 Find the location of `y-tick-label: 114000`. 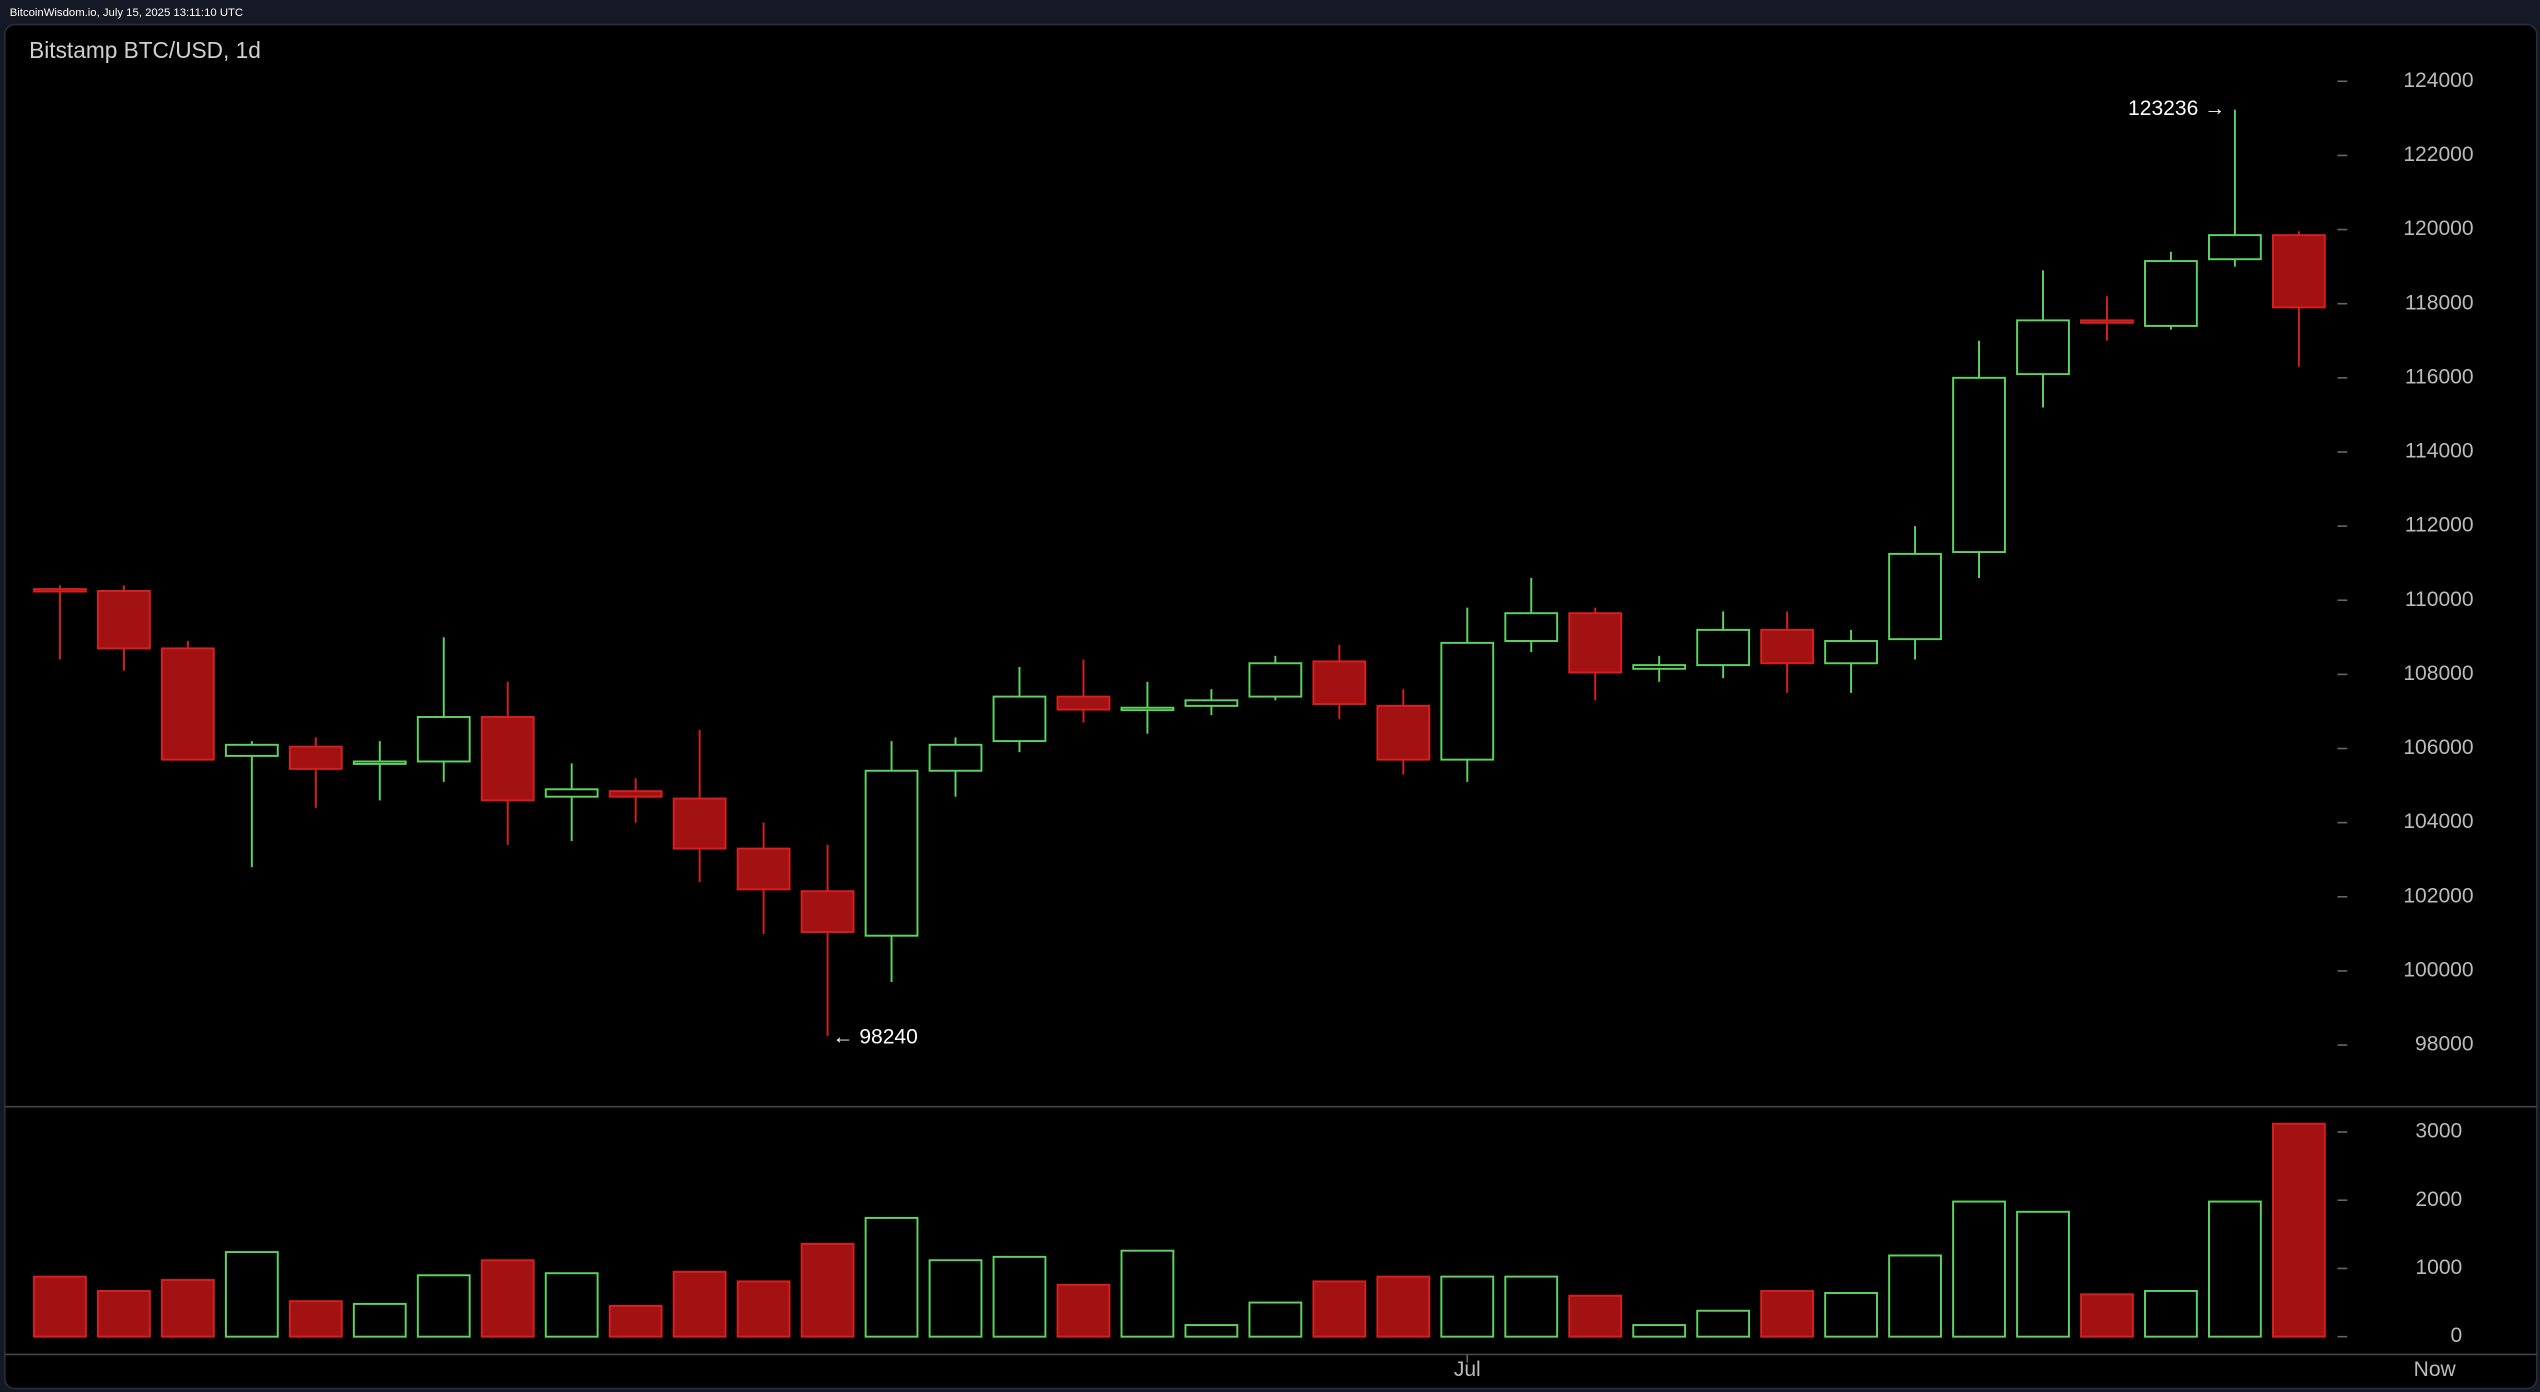

y-tick-label: 114000 is located at coordinates (2439, 451).